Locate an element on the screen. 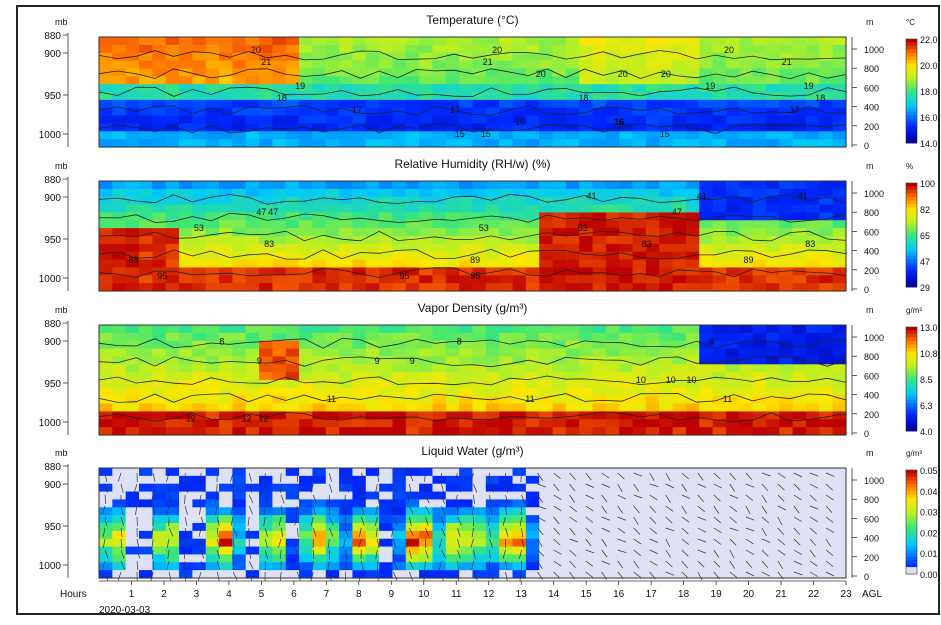 The width and height of the screenshot is (941, 625). time-tick-label: 21 is located at coordinates (781, 594).